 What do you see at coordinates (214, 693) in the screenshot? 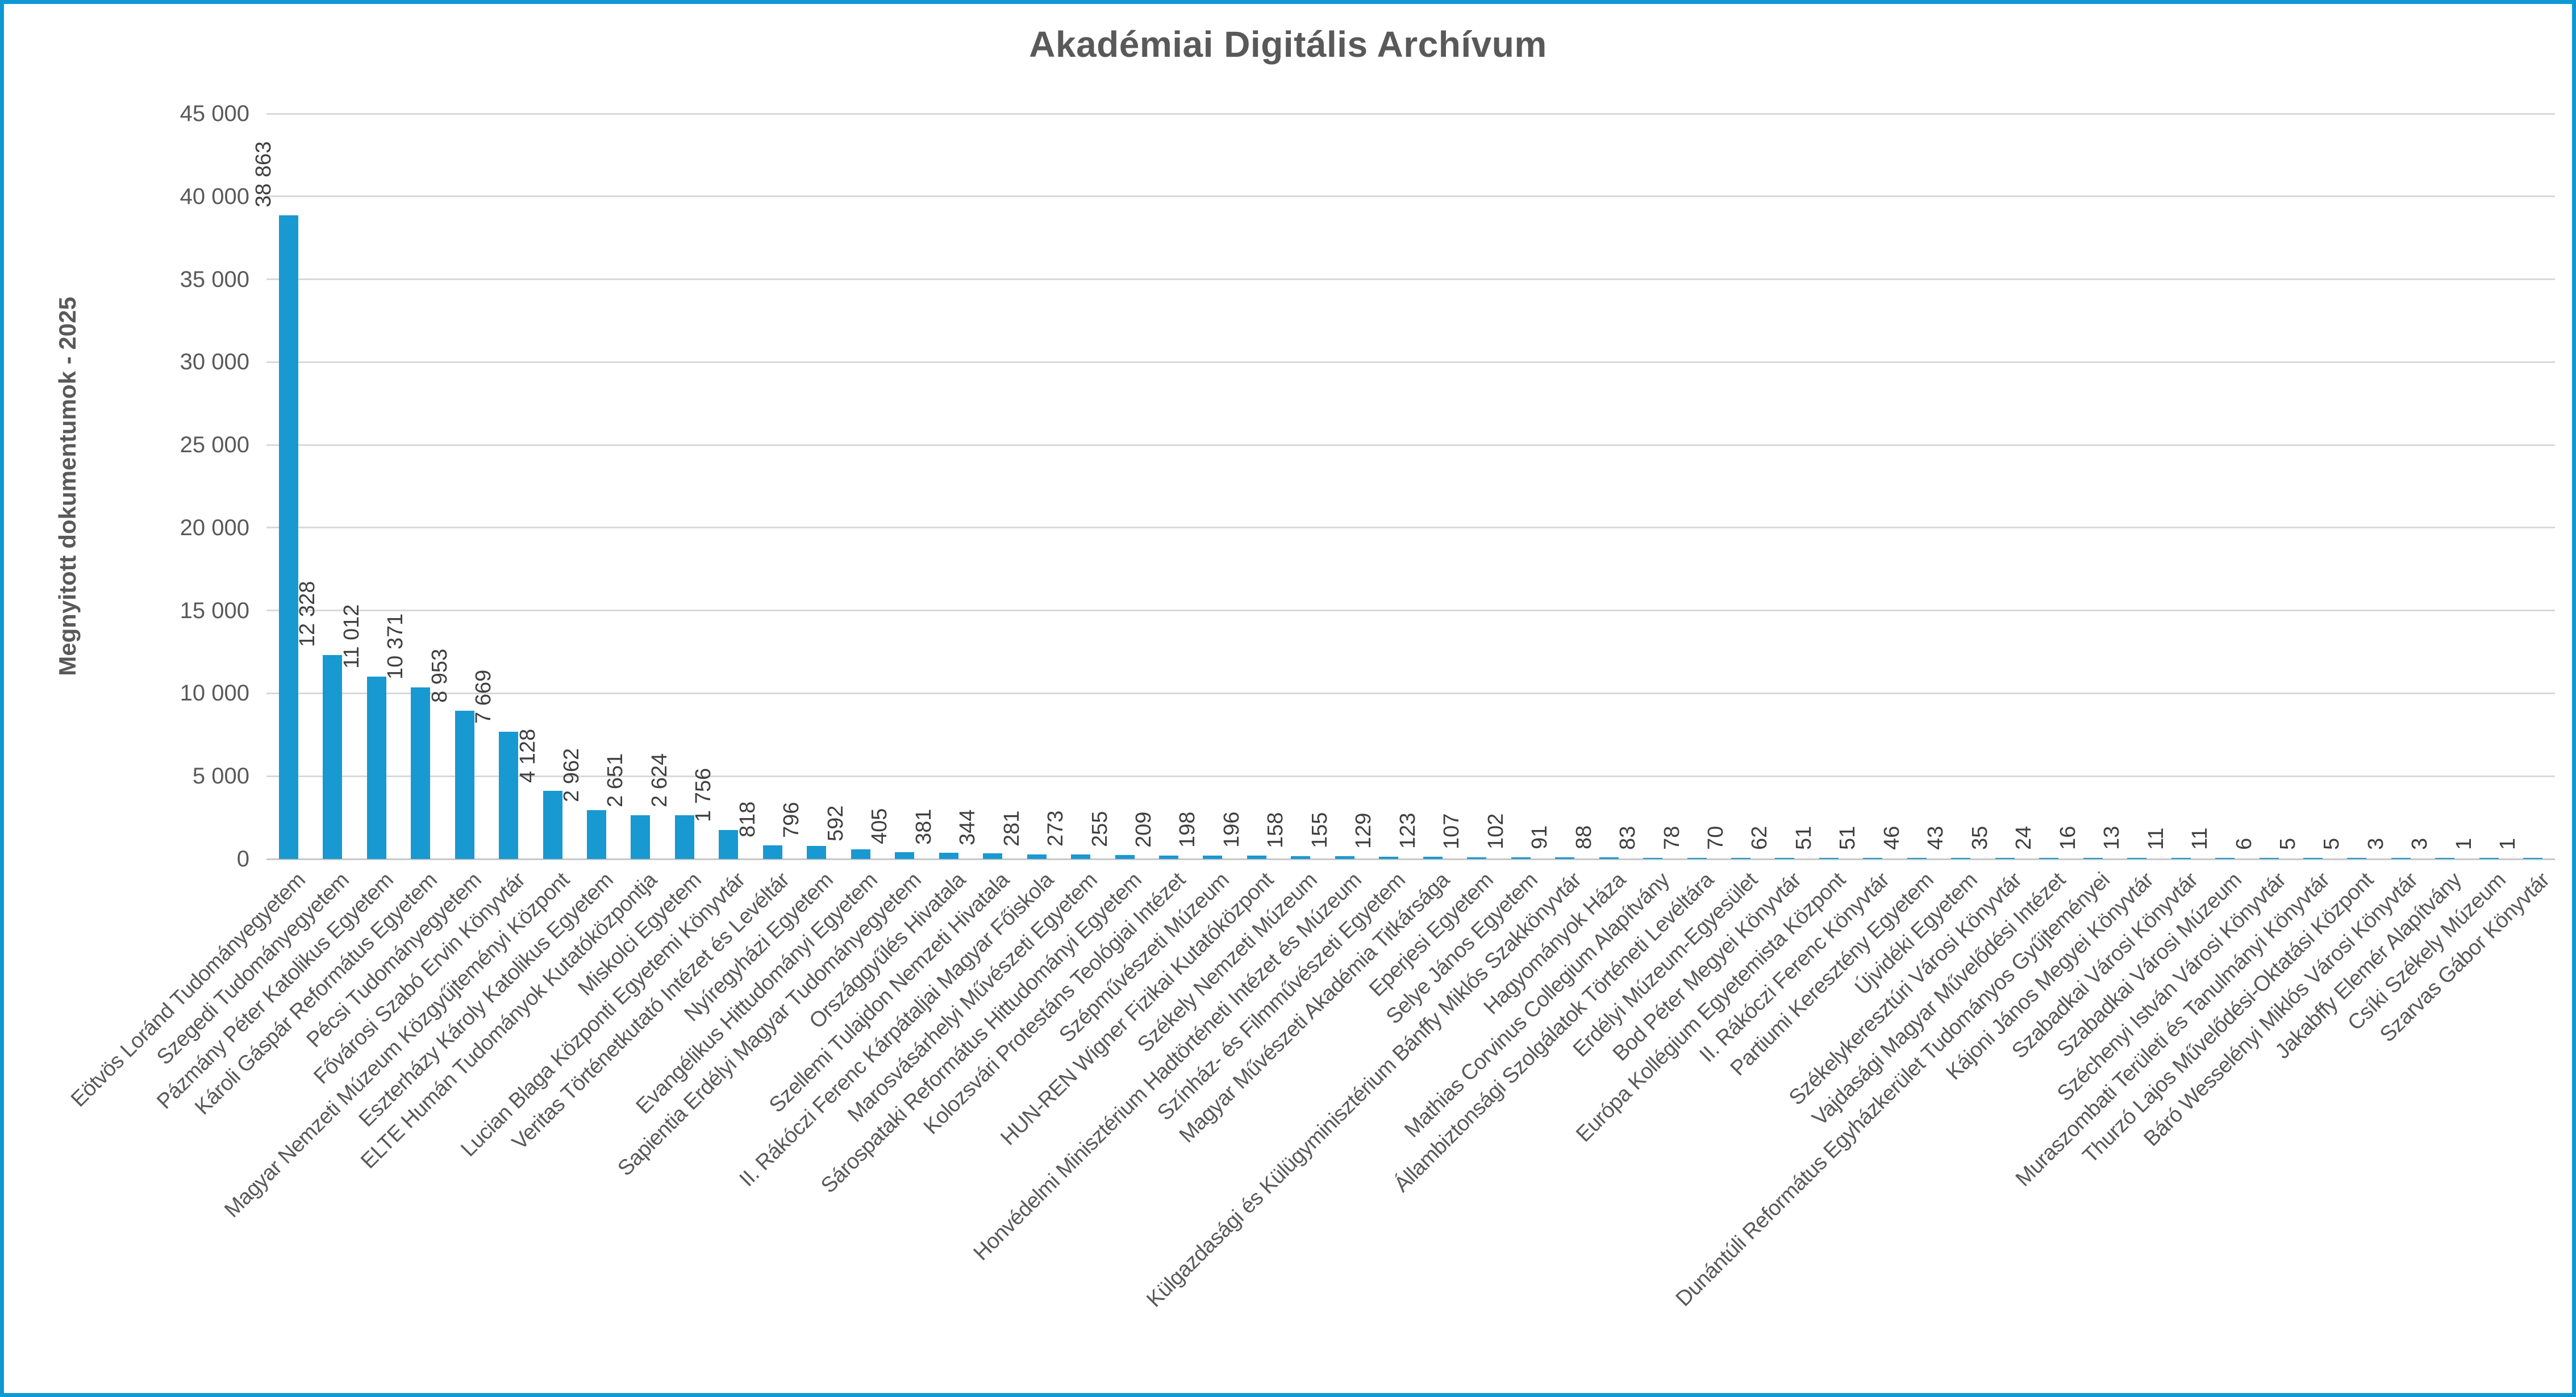
I see `y-tick-label: 10 000` at bounding box center [214, 693].